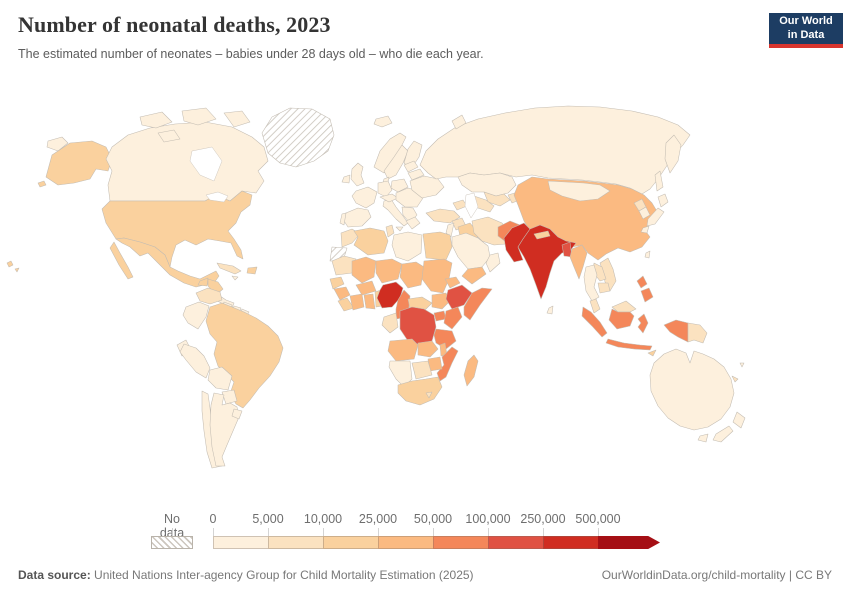 Image resolution: width=850 pixels, height=600 pixels. Describe the element at coordinates (121, 260) in the screenshot. I see `country-mexico` at that location.